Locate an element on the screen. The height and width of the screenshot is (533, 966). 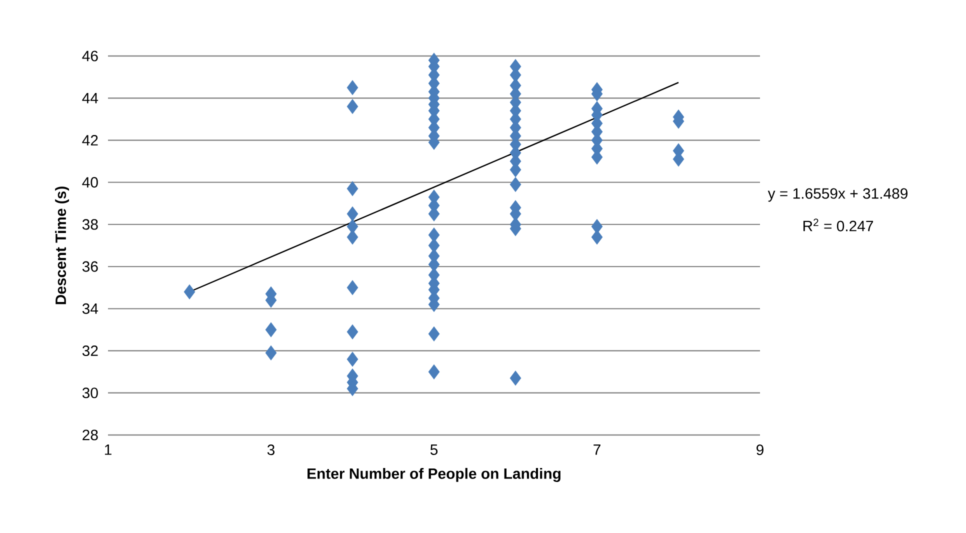
y-tick-label: 36 is located at coordinates (90, 266).